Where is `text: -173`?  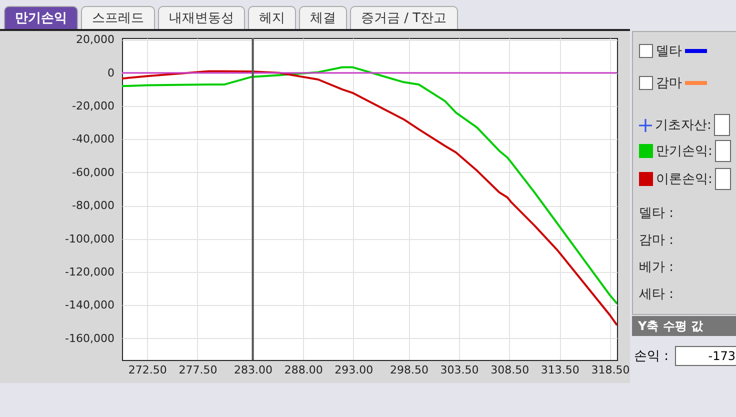 text: -173 is located at coordinates (705, 356).